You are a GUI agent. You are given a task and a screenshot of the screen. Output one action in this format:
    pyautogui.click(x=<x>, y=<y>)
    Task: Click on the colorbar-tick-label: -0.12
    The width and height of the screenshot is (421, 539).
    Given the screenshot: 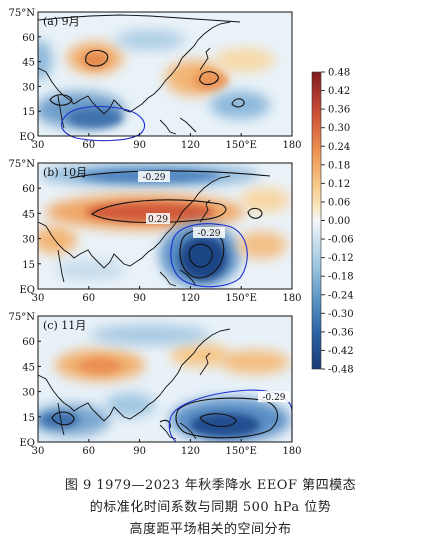 What is the action you would take?
    pyautogui.click(x=341, y=258)
    